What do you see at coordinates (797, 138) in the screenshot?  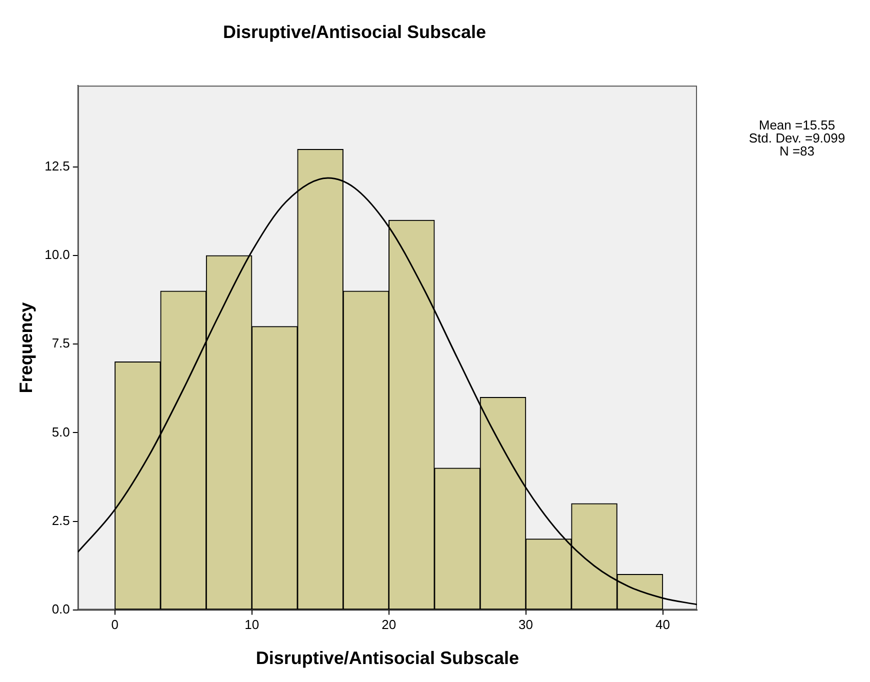 I see `text: Std. Dev. =9.099` at bounding box center [797, 138].